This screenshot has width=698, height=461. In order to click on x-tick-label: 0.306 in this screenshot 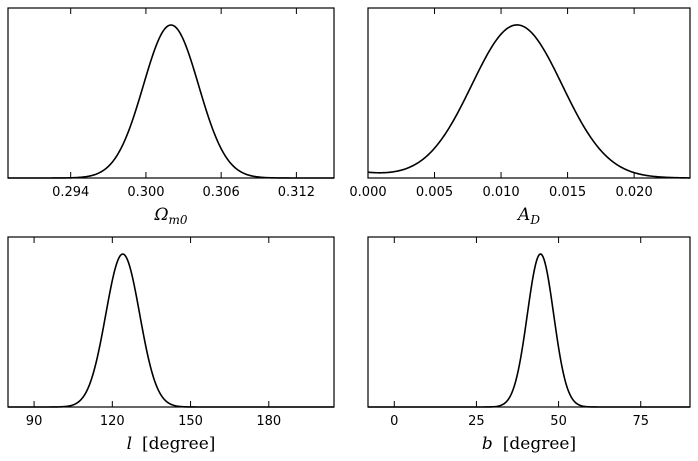, I will do `click(221, 192)`.